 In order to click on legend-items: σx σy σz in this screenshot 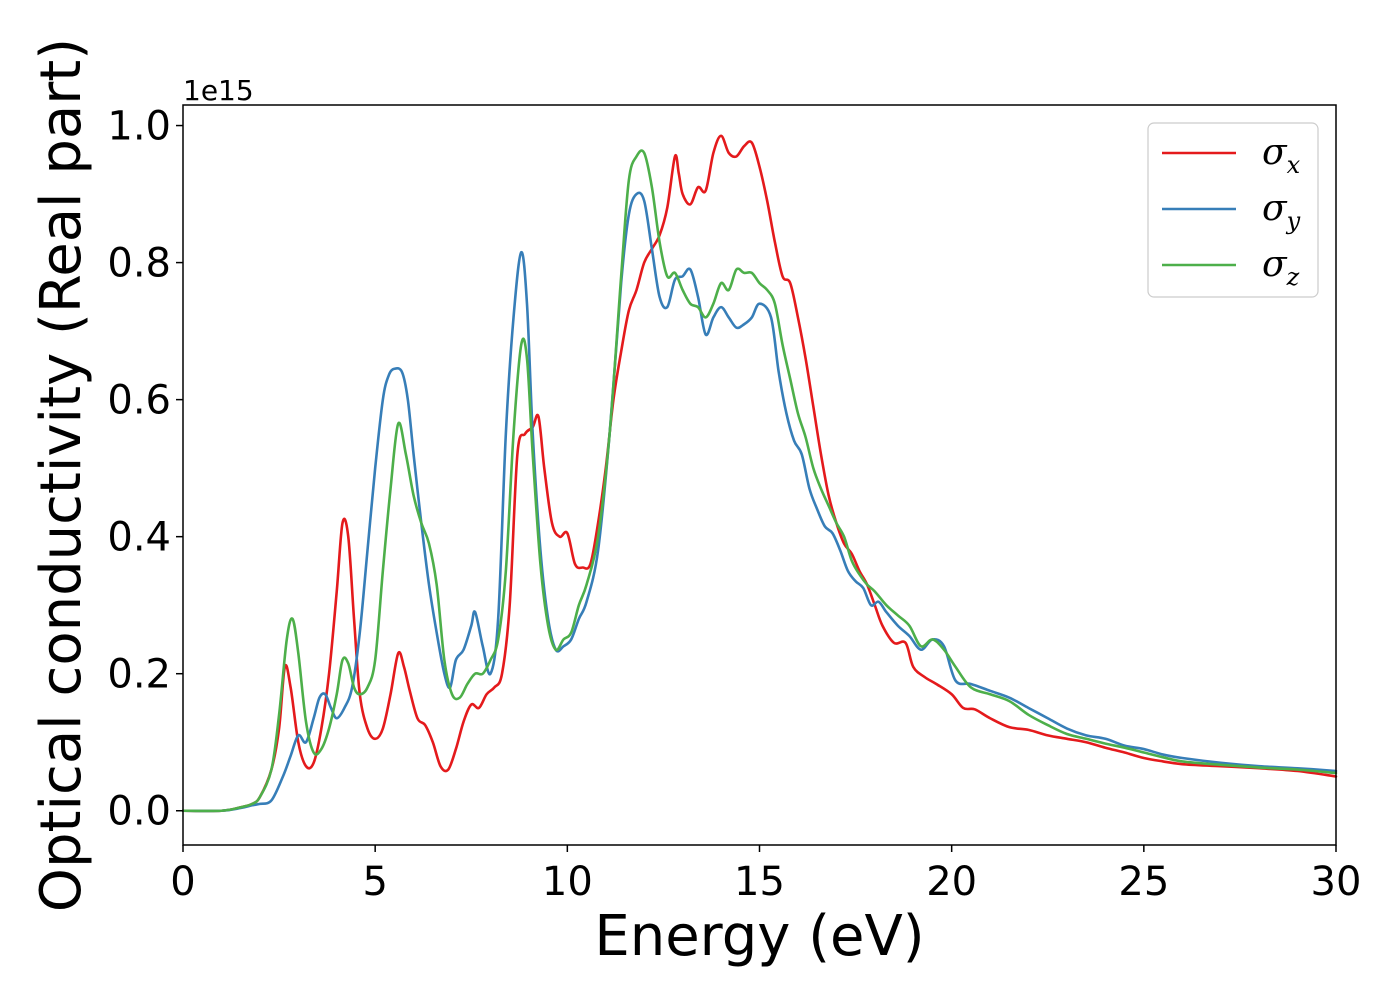, I will do `click(1231, 211)`.